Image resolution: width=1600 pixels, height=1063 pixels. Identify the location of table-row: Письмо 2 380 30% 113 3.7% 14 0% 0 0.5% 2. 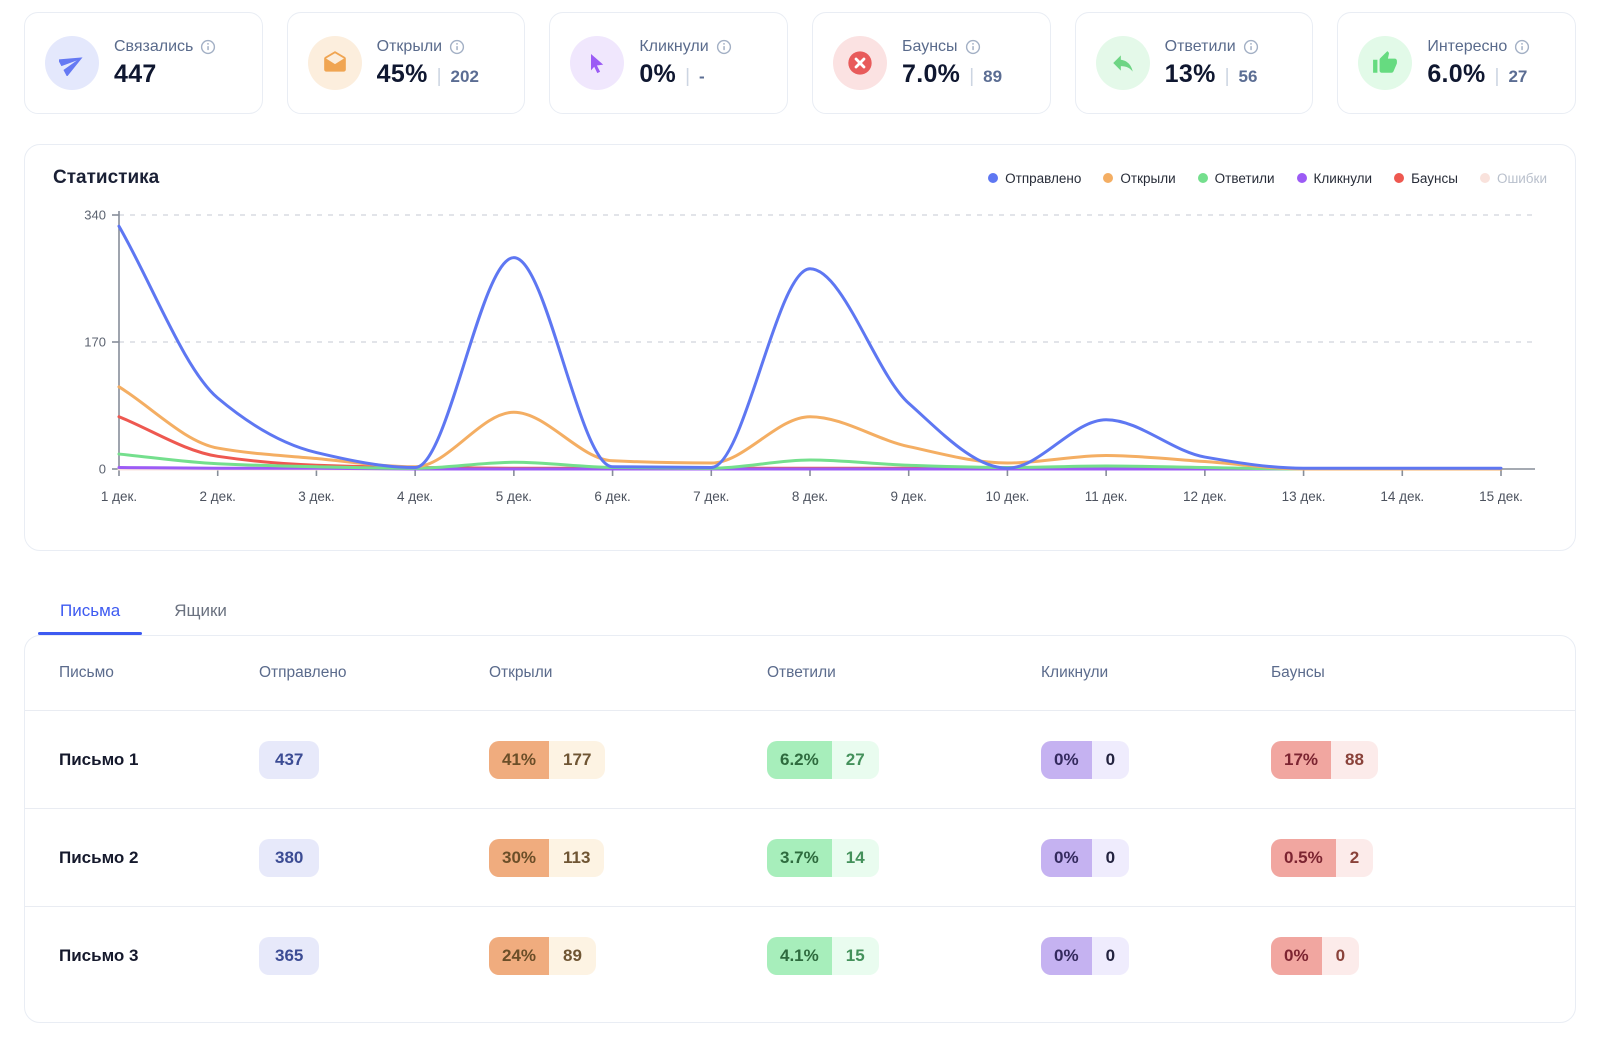
(800, 857).